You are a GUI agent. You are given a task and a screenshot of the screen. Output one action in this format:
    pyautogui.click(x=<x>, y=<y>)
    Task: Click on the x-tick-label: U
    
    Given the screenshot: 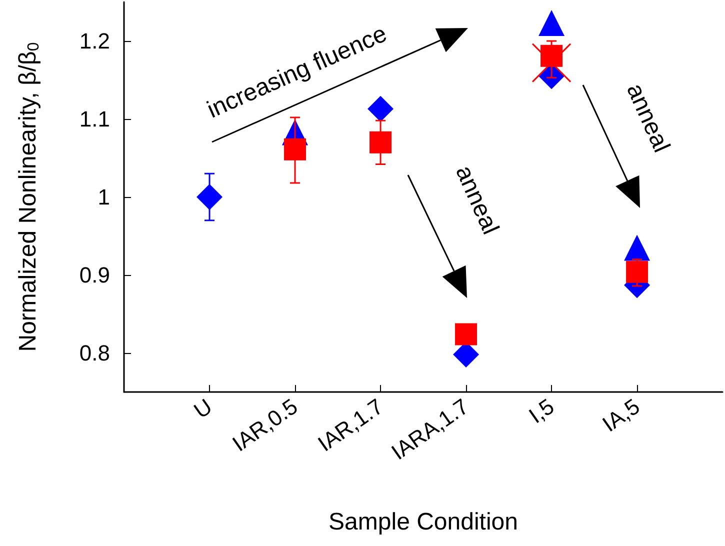 What is the action you would take?
    pyautogui.click(x=203, y=409)
    